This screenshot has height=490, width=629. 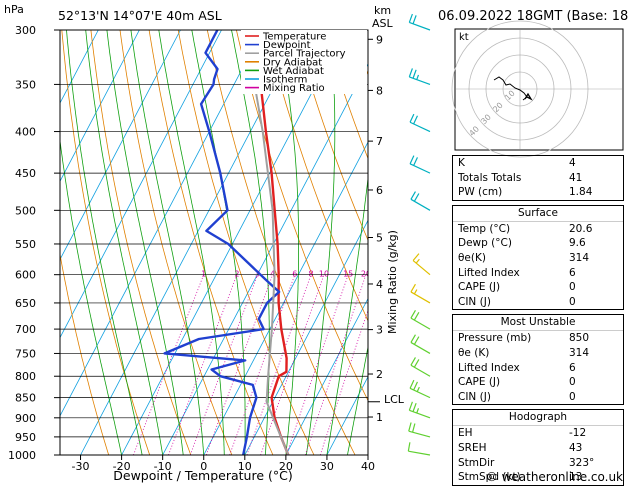 What do you see at coordinates (594, 302) in the screenshot?
I see `surface-value: 0` at bounding box center [594, 302].